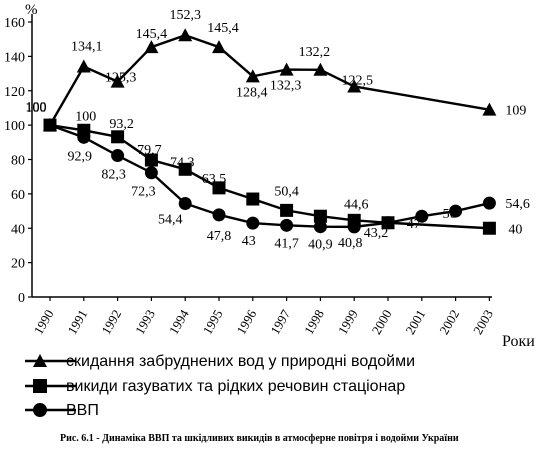  Describe the element at coordinates (14, 92) in the screenshot. I see `y-tick-label: 120` at that location.